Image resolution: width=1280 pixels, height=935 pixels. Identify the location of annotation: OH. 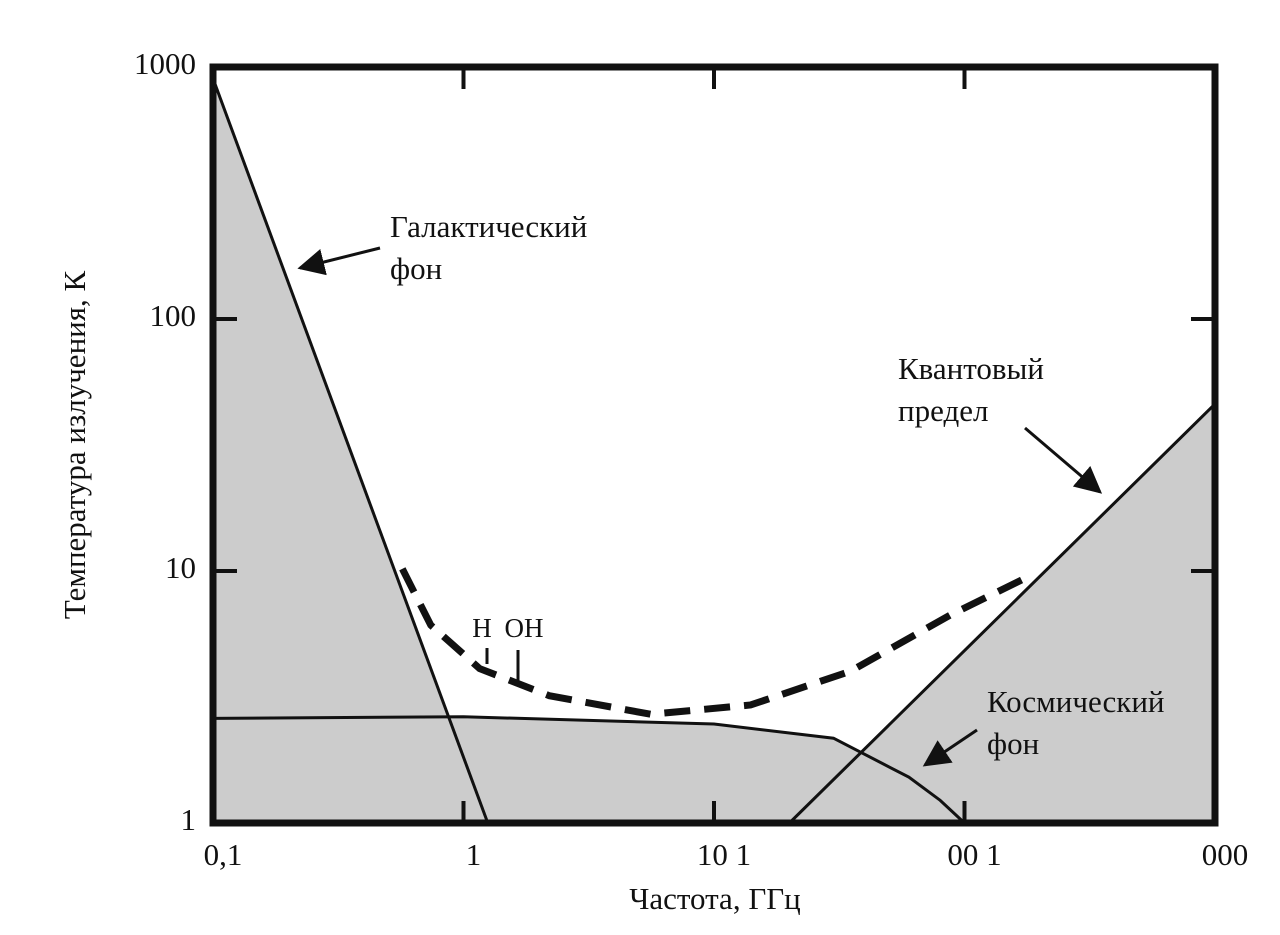
(524, 628).